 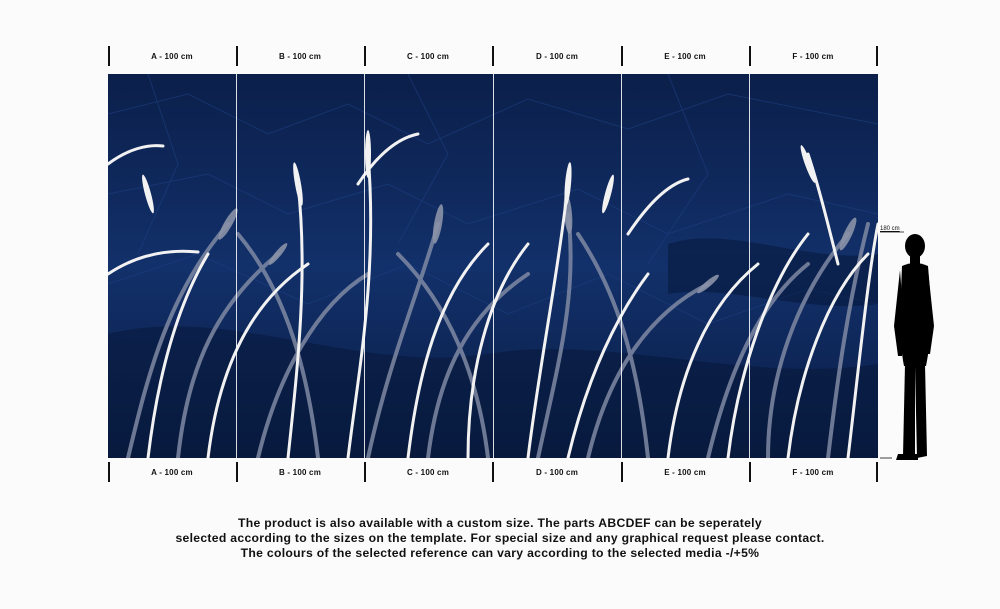 What do you see at coordinates (428, 472) in the screenshot?
I see `panel-label-c-bottom: C - 100 cm` at bounding box center [428, 472].